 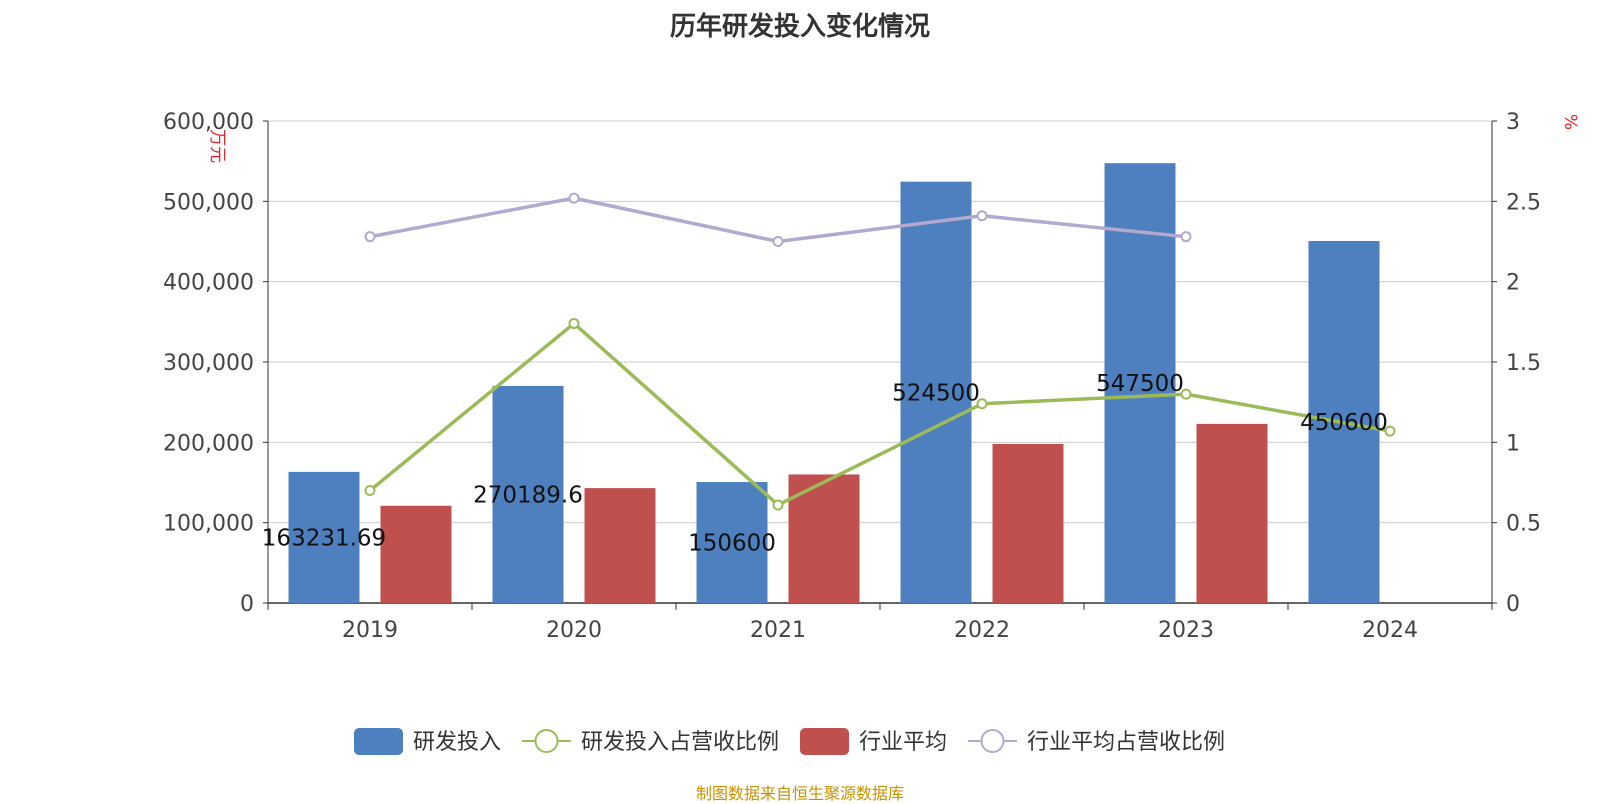 I want to click on legend-label: 研发投入占营收比例, so click(x=680, y=742).